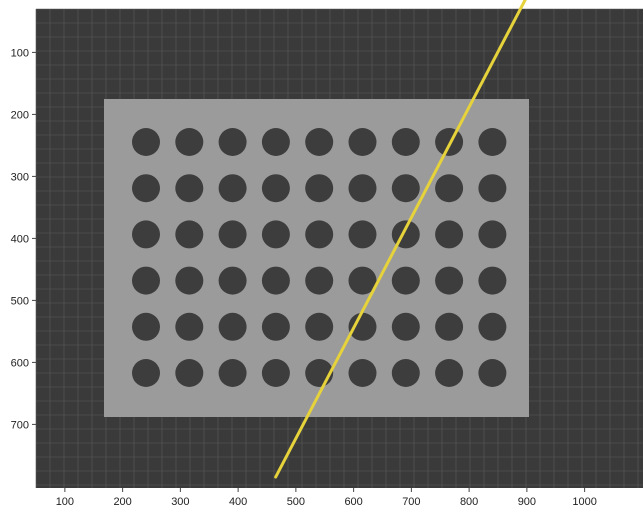 The image size is (643, 510). Describe the element at coordinates (20, 53) in the screenshot. I see `y-tick-label: 100` at that location.